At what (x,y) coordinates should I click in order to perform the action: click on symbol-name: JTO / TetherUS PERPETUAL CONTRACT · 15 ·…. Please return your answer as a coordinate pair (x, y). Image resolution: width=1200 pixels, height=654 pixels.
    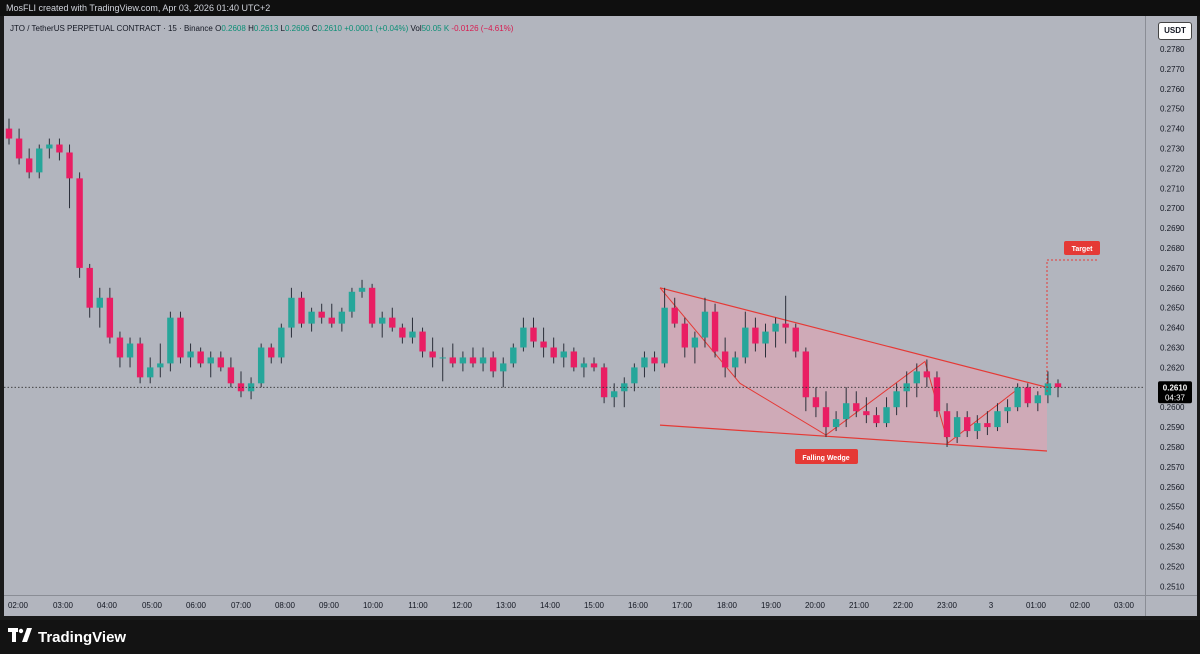
    Looking at the image, I should click on (111, 28).